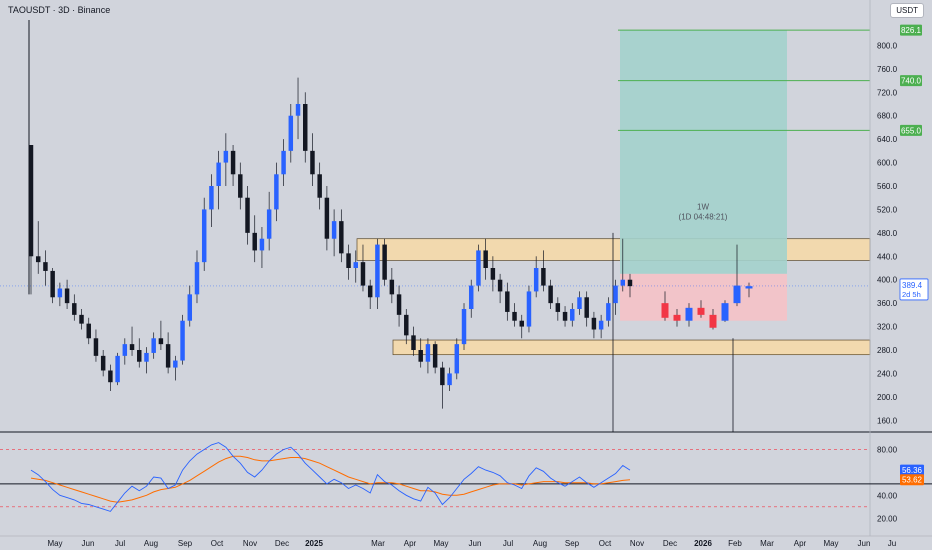  What do you see at coordinates (887, 209) in the screenshot?
I see `y-tick-label: 520.0` at bounding box center [887, 209].